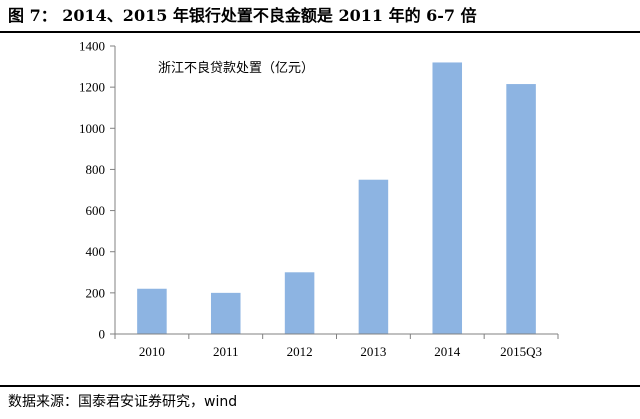 This screenshot has width=640, height=419. I want to click on bar-2012, so click(299, 303).